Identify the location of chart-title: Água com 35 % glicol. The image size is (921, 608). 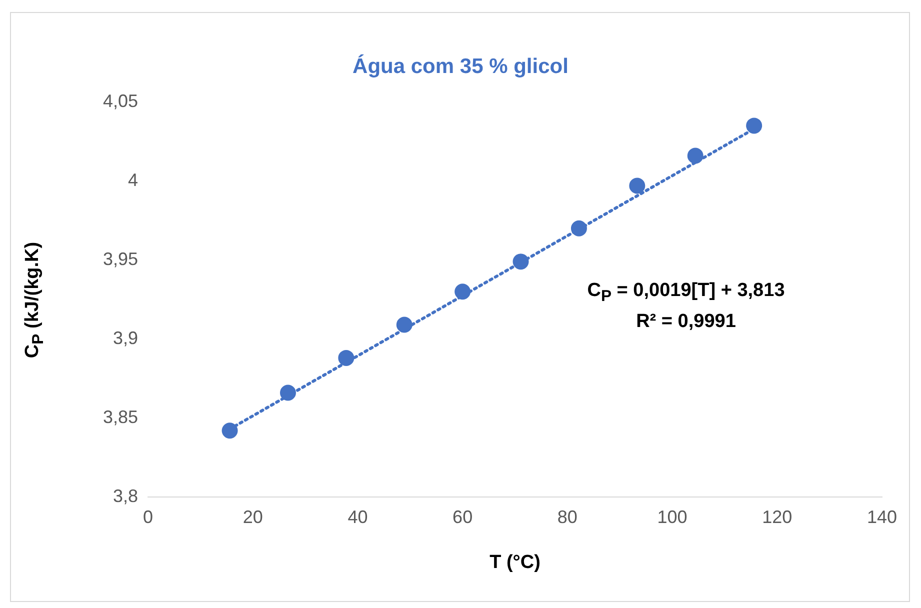
(461, 67).